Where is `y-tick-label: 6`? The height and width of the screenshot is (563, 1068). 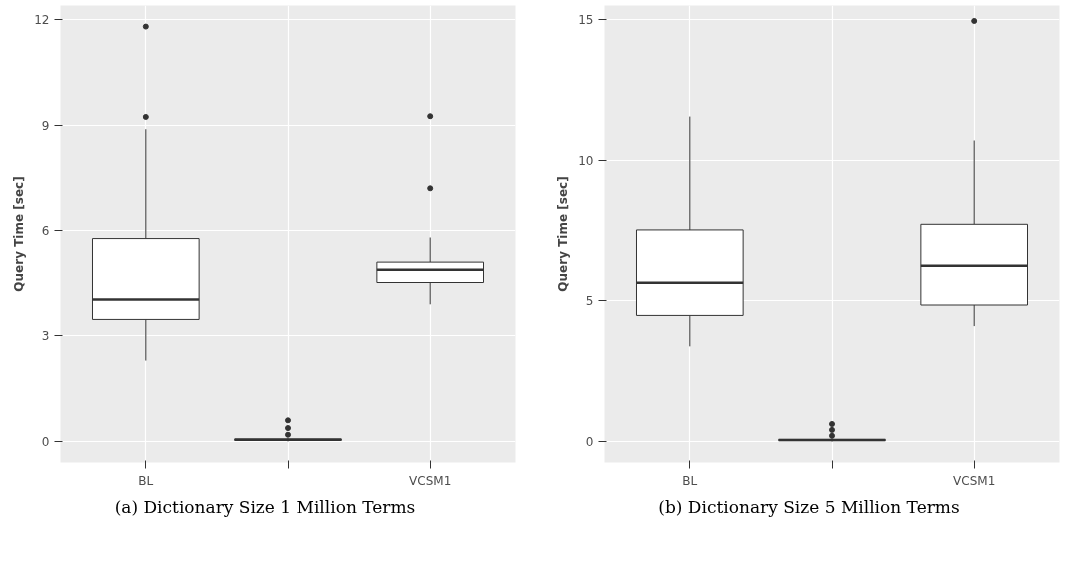
y-tick-label: 6 is located at coordinates (45, 230).